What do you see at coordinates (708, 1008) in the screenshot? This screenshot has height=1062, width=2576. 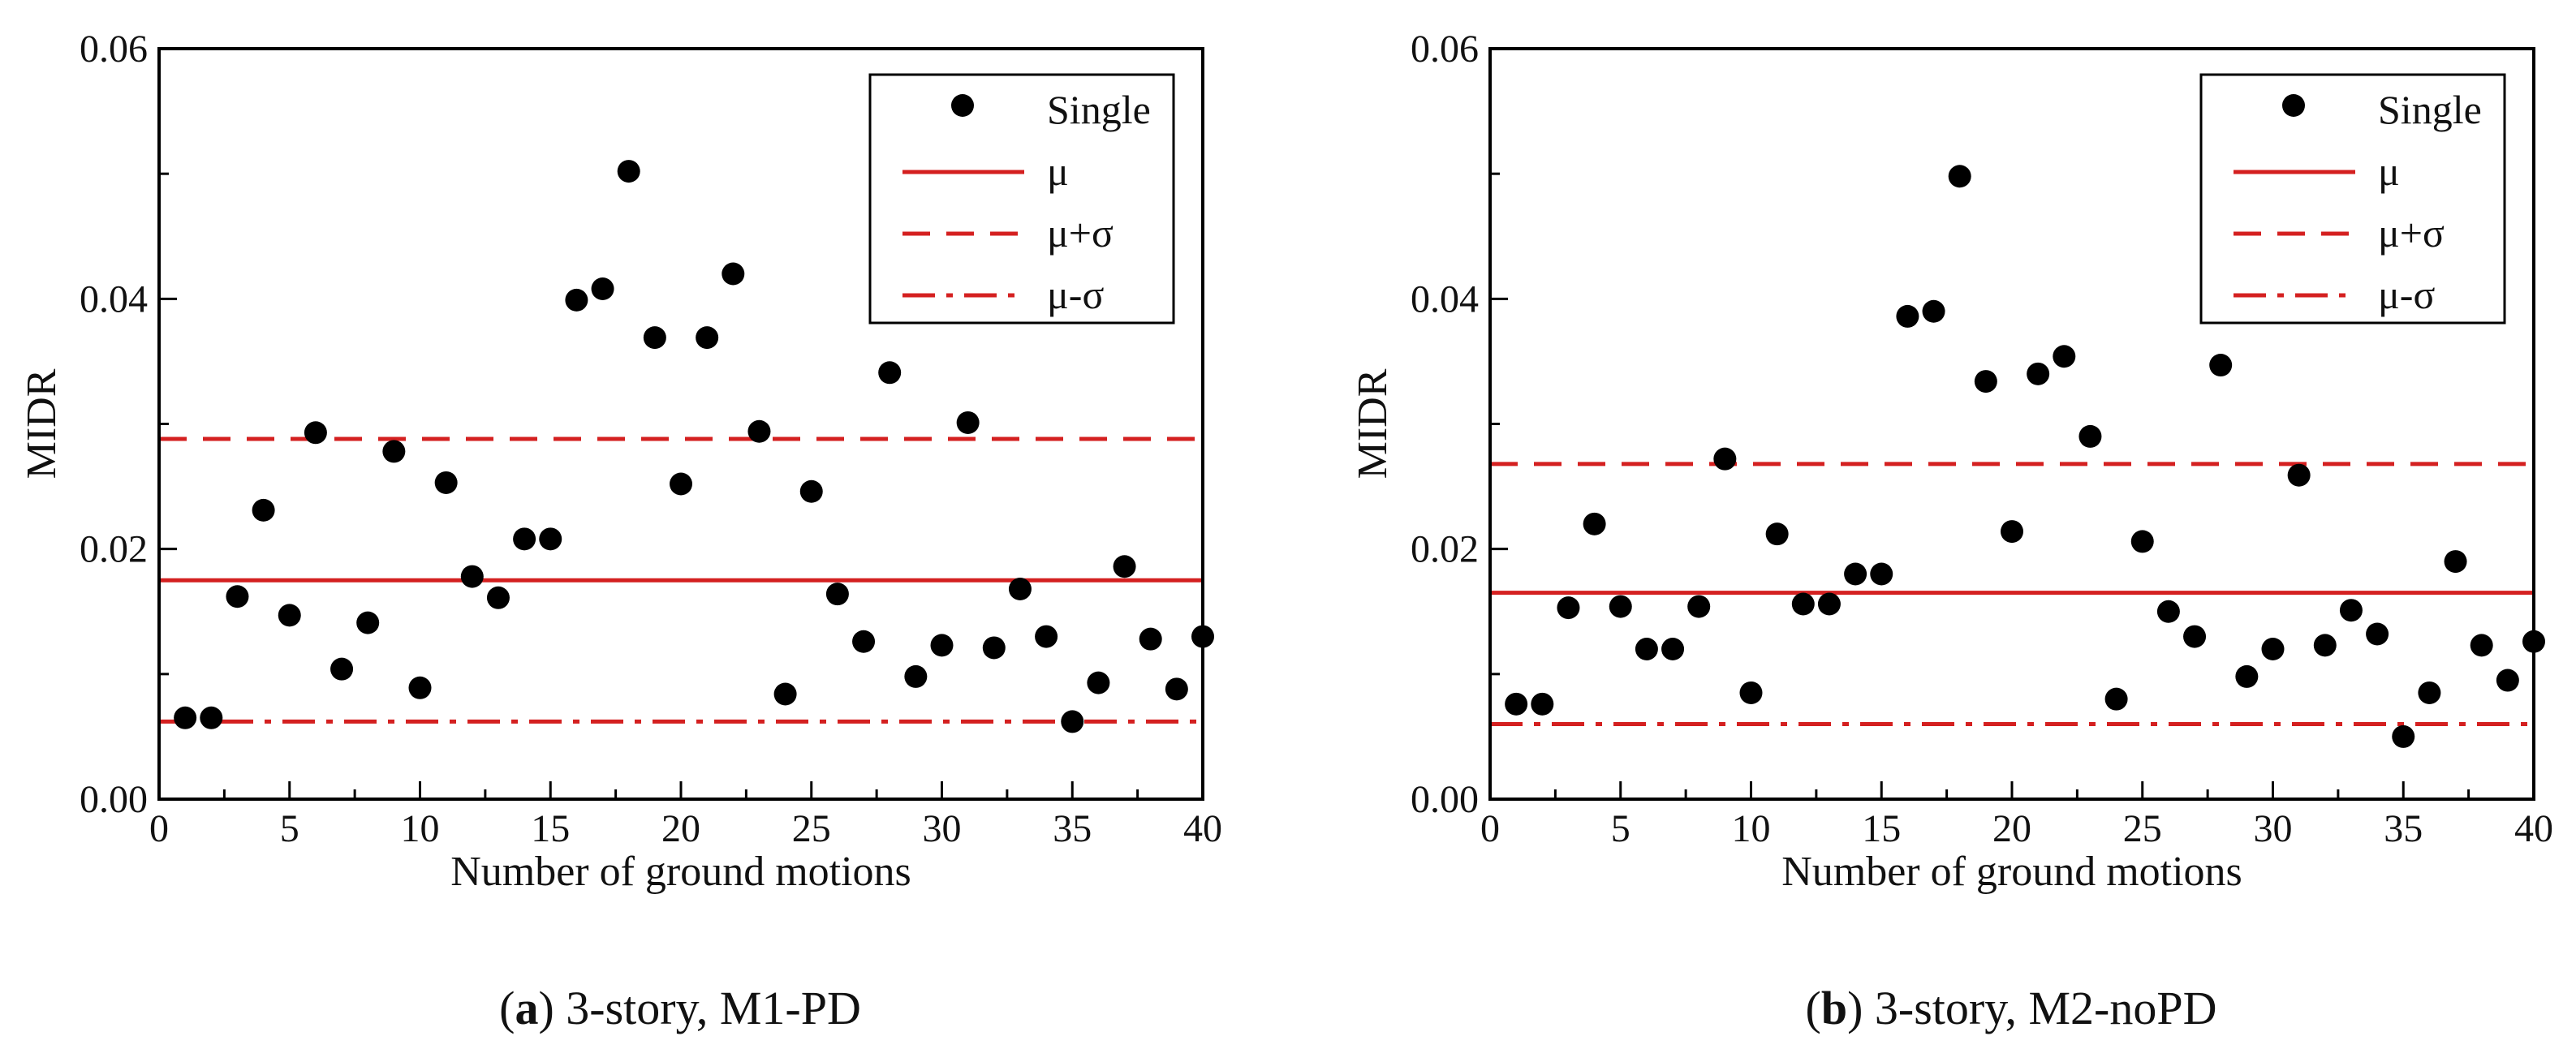 I see `caption-text: 3-story, M1-PD` at bounding box center [708, 1008].